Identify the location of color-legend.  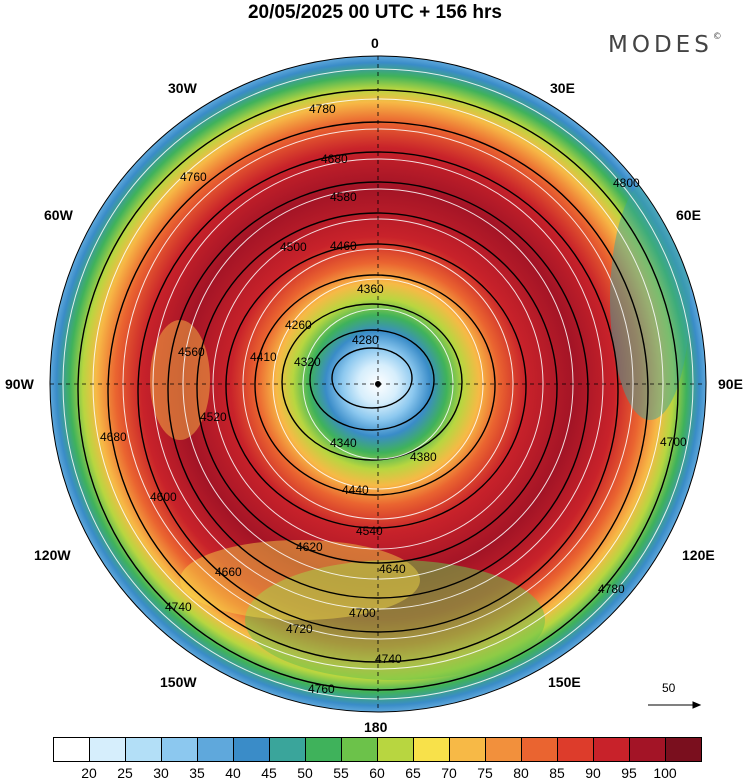
(377, 750).